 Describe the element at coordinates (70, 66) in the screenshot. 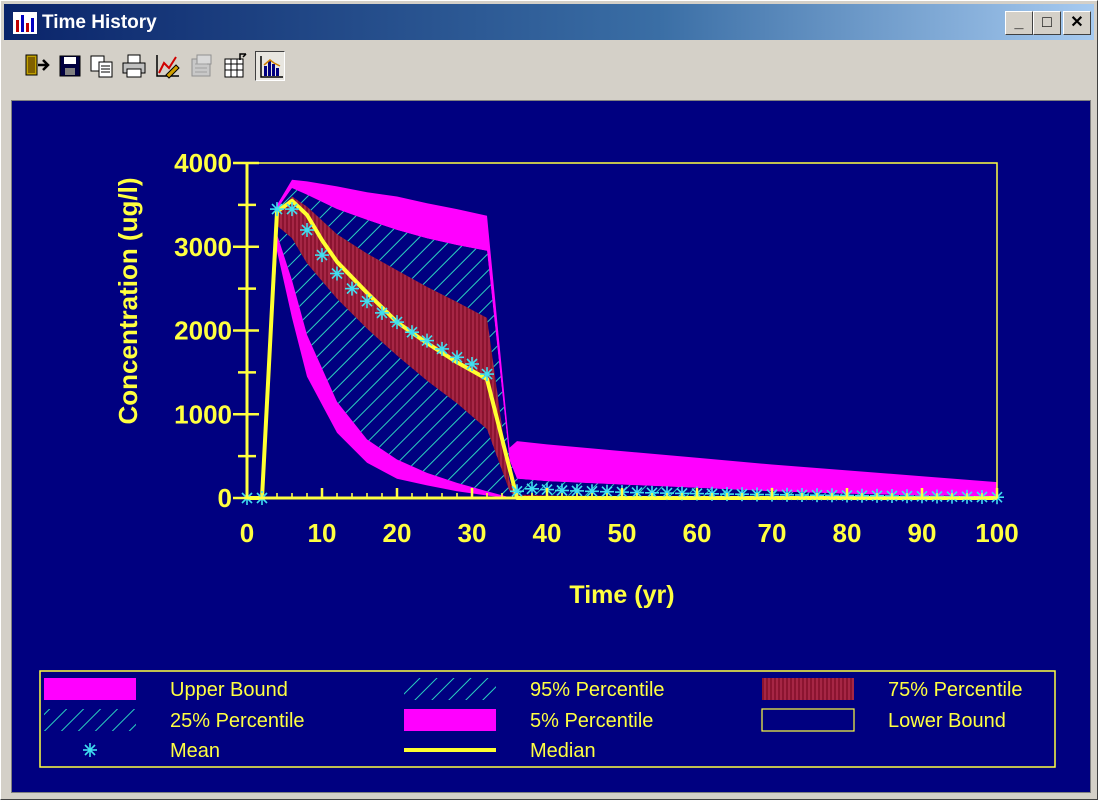

I see `save-icon` at that location.